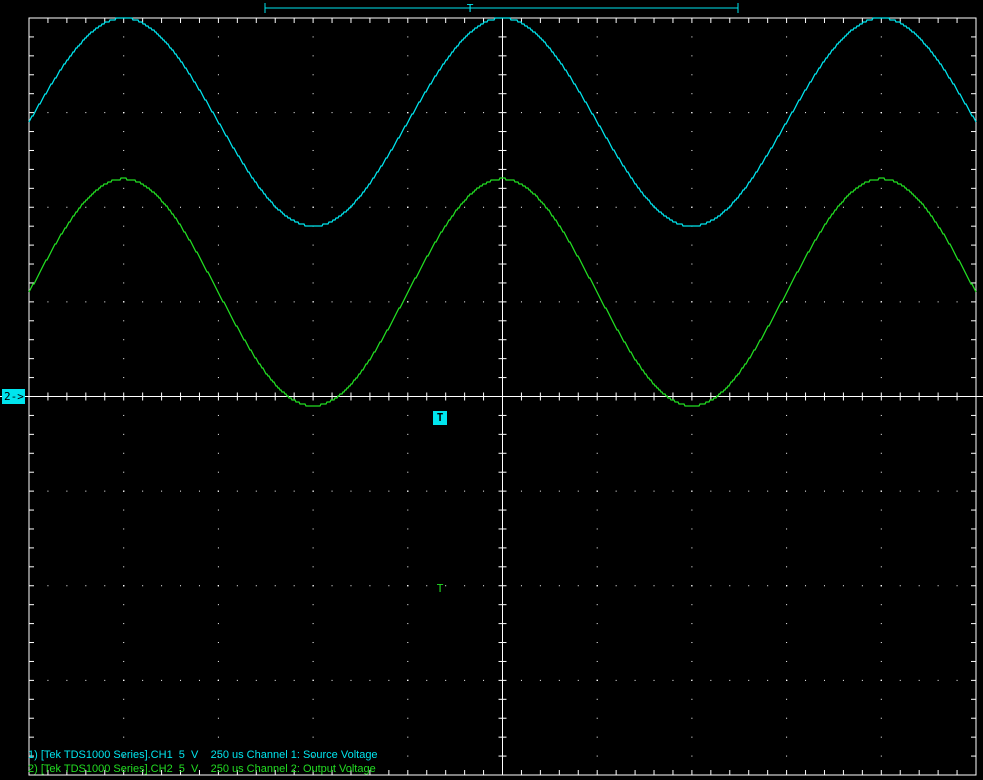  Describe the element at coordinates (13, 396) in the screenshot. I see `channel-2-ground-marker: 2->` at that location.